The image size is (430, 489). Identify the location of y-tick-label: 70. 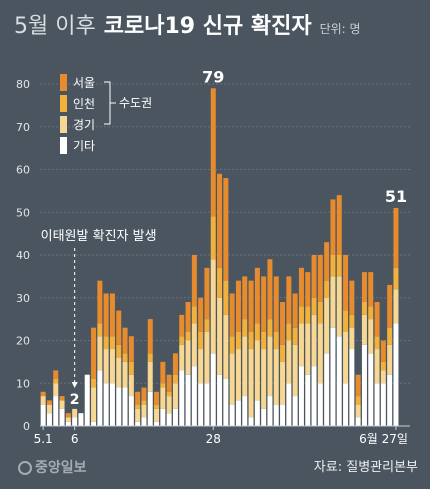
(23, 127).